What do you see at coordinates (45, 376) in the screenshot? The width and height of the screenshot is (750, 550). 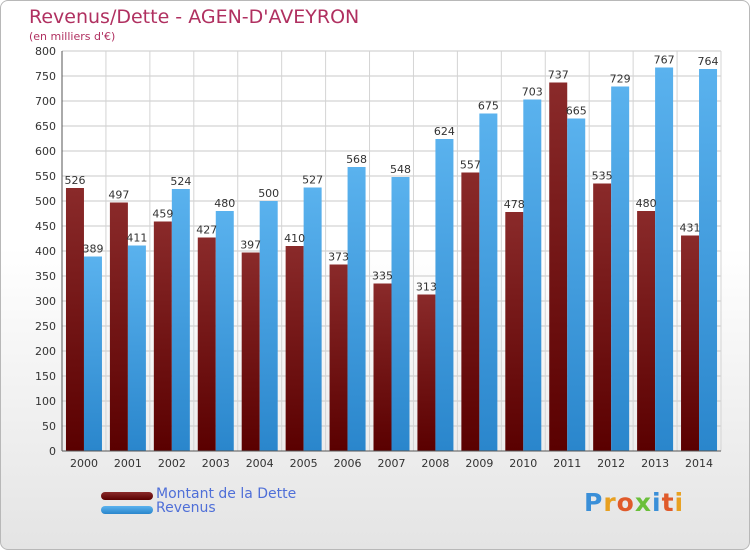 I see `y-tick-label: 150` at bounding box center [45, 376].